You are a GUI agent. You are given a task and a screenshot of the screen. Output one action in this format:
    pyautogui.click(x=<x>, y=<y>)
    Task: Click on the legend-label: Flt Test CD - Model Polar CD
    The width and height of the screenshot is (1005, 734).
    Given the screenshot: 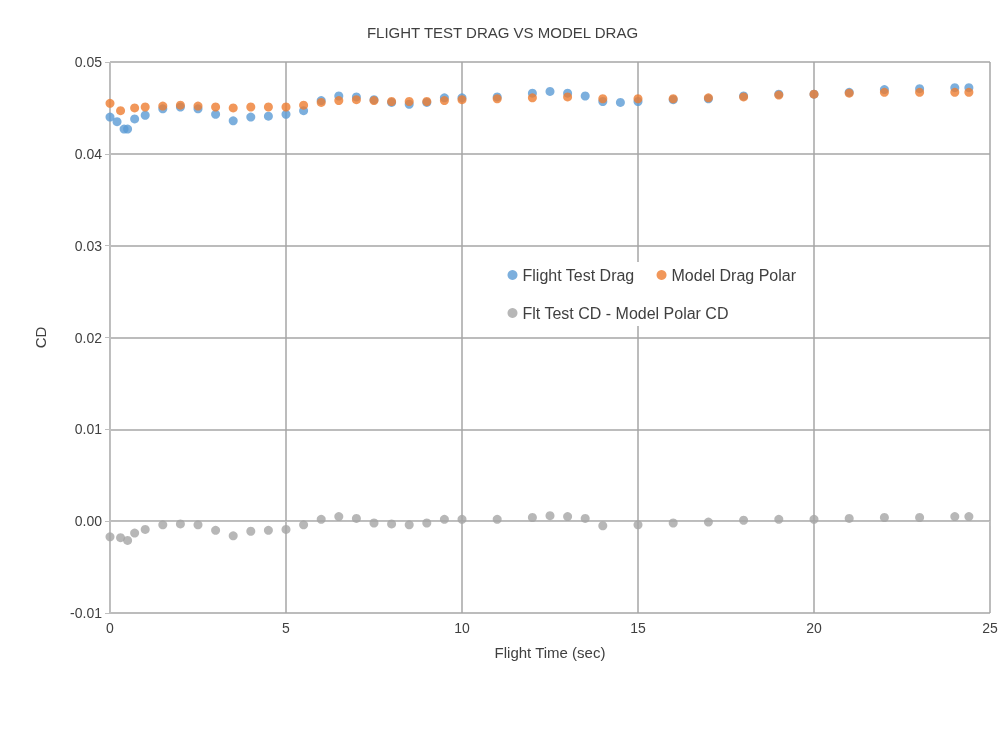 What is the action you would take?
    pyautogui.click(x=625, y=313)
    